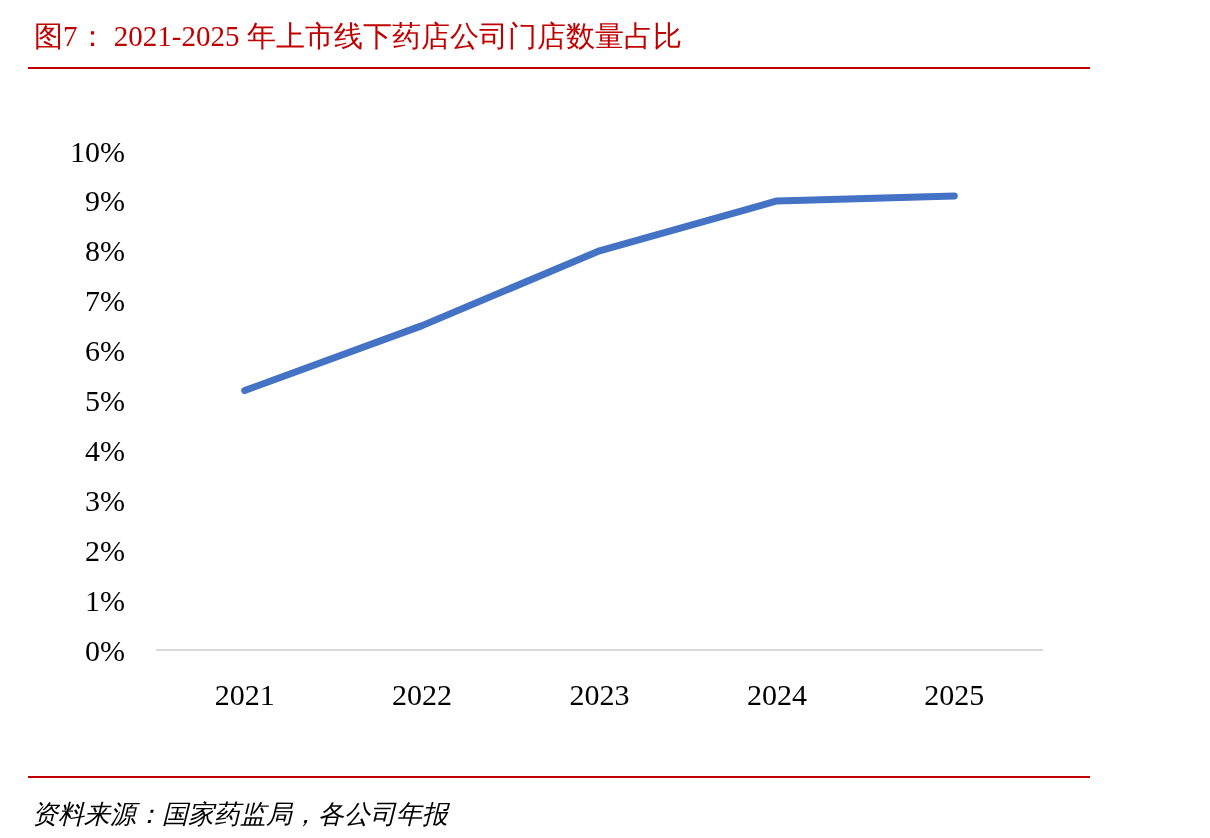 The height and width of the screenshot is (838, 1210). Describe the element at coordinates (244, 694) in the screenshot. I see `x-tick-label: 2021` at that location.